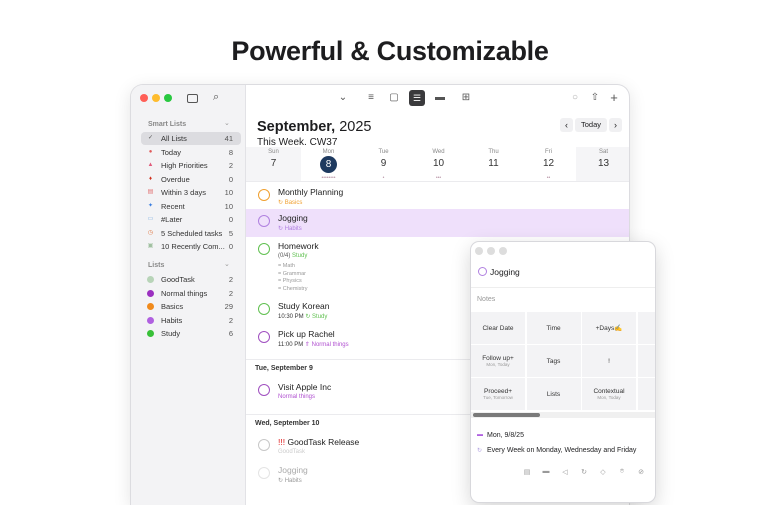 The image size is (780, 505). What do you see at coordinates (548, 164) in the screenshot?
I see `week-day: Fri 12` at bounding box center [548, 164].